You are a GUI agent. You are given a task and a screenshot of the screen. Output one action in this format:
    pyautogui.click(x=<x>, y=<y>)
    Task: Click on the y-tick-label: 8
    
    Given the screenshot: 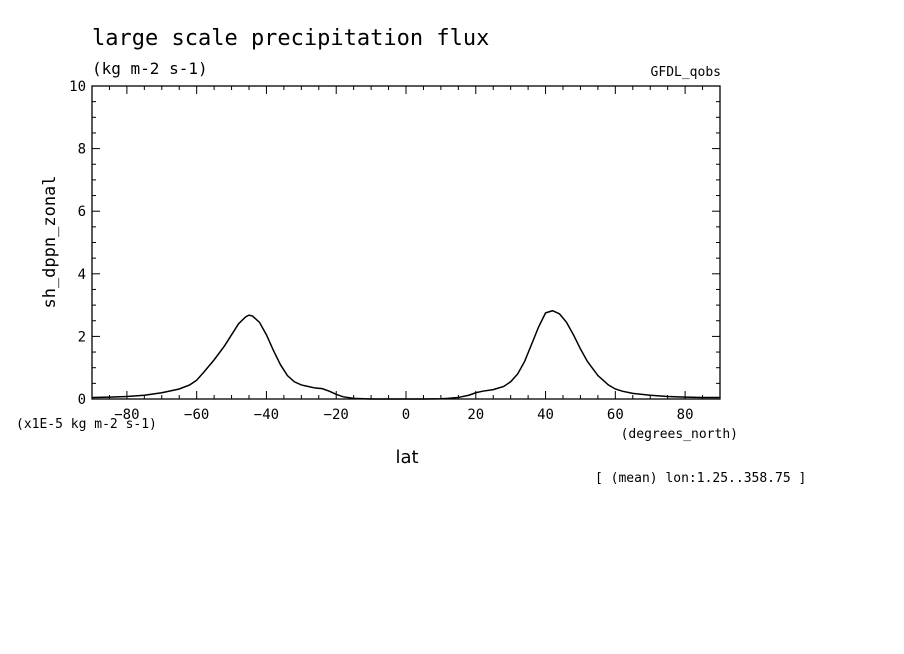 What is the action you would take?
    pyautogui.click(x=82, y=150)
    